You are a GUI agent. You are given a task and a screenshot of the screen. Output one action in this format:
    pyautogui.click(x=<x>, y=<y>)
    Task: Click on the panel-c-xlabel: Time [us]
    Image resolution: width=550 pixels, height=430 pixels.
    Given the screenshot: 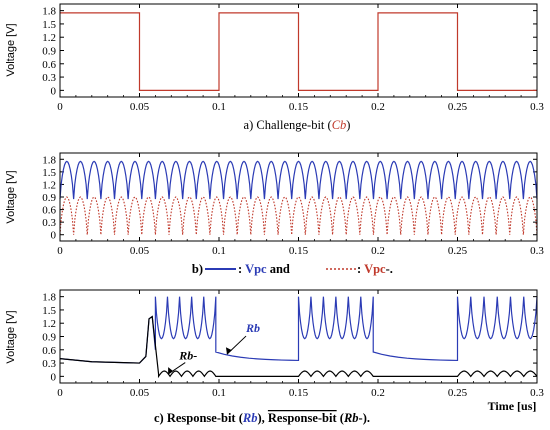 What is the action you would take?
    pyautogui.click(x=512, y=406)
    